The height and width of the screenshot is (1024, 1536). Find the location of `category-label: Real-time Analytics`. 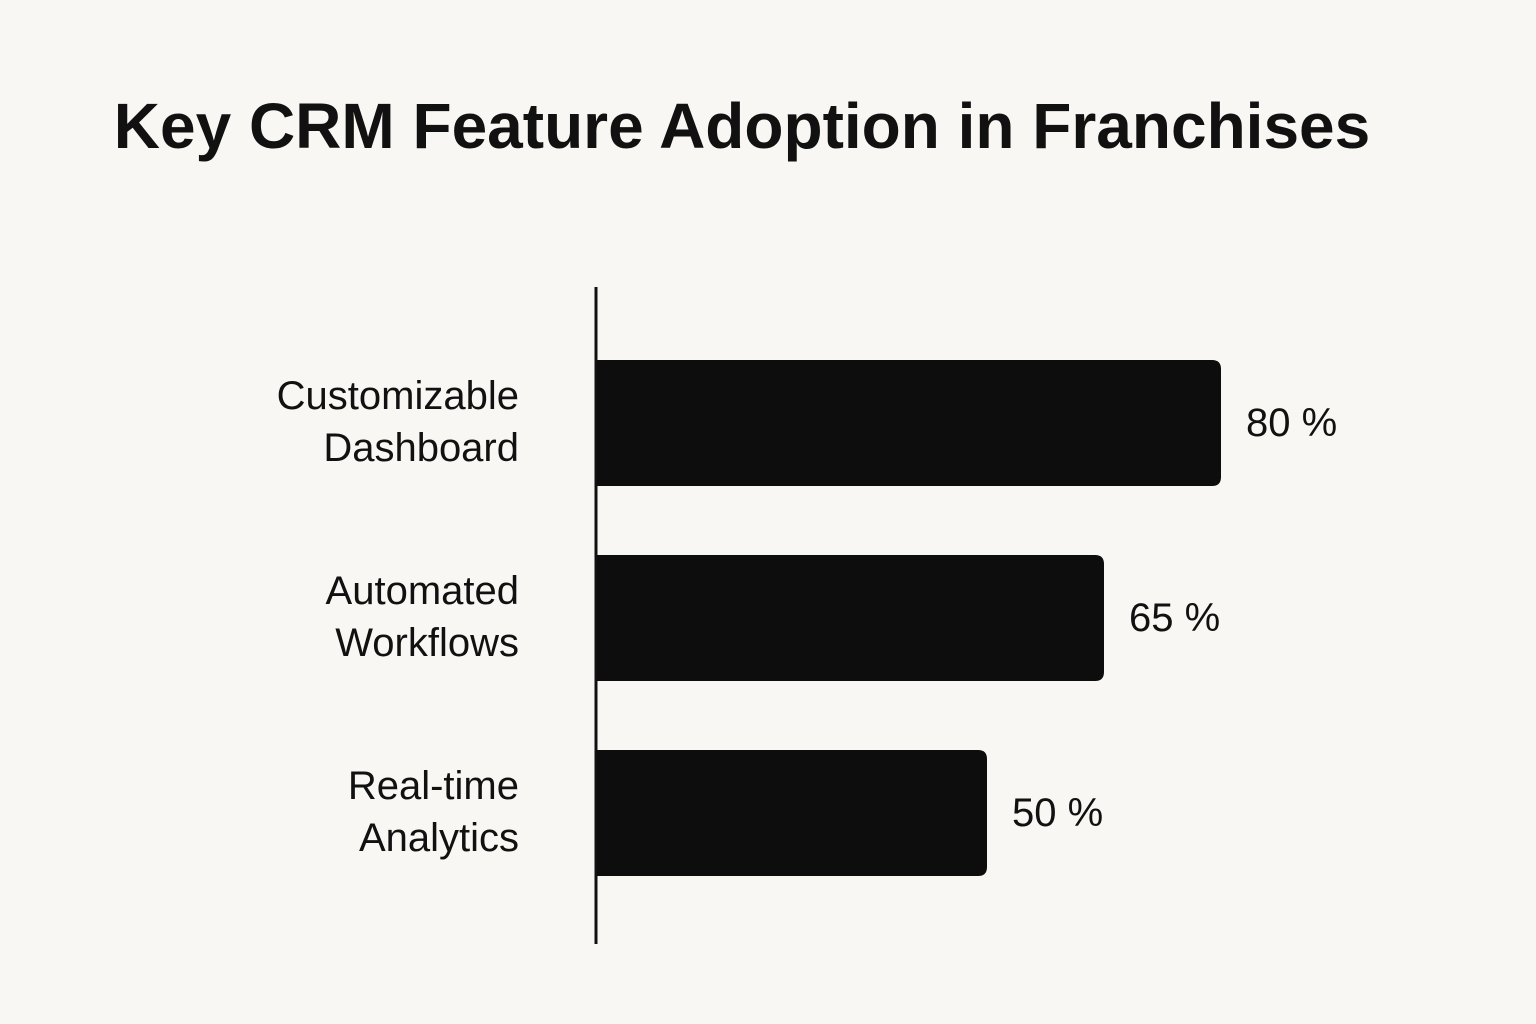

category-label: Real-time Analytics is located at coordinates (433, 812).